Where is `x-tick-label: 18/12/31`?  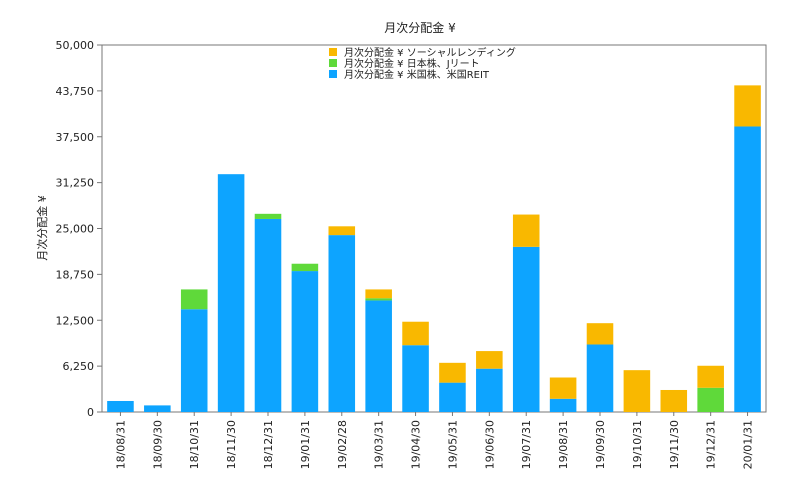 x-tick-label: 18/12/31 is located at coordinates (268, 444).